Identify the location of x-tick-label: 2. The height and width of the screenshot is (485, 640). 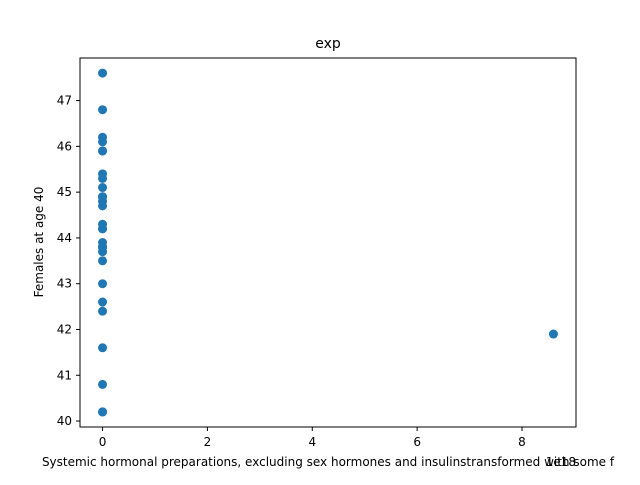
(208, 442).